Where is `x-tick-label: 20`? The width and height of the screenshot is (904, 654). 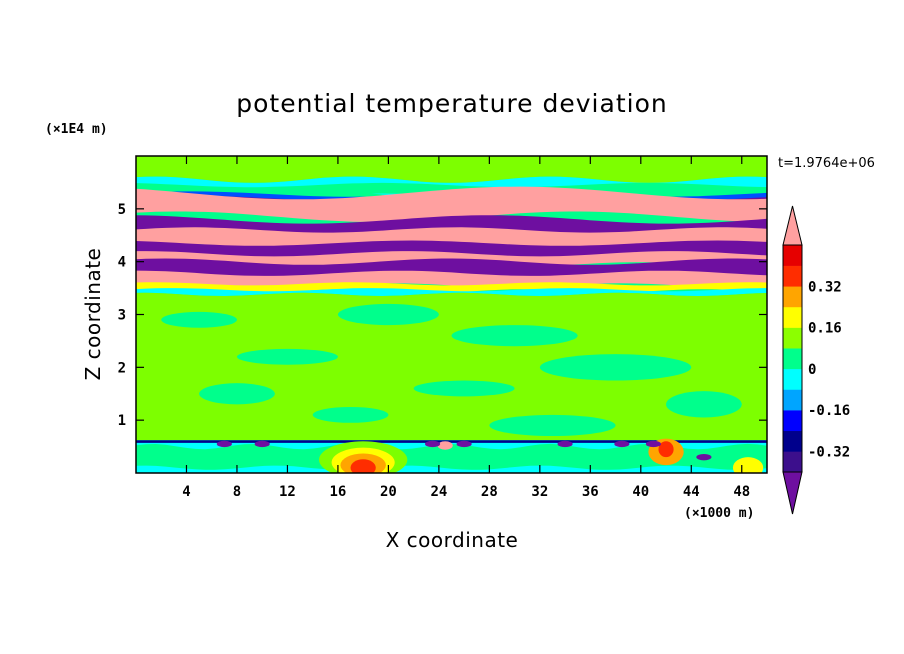 x-tick-label: 20 is located at coordinates (388, 492).